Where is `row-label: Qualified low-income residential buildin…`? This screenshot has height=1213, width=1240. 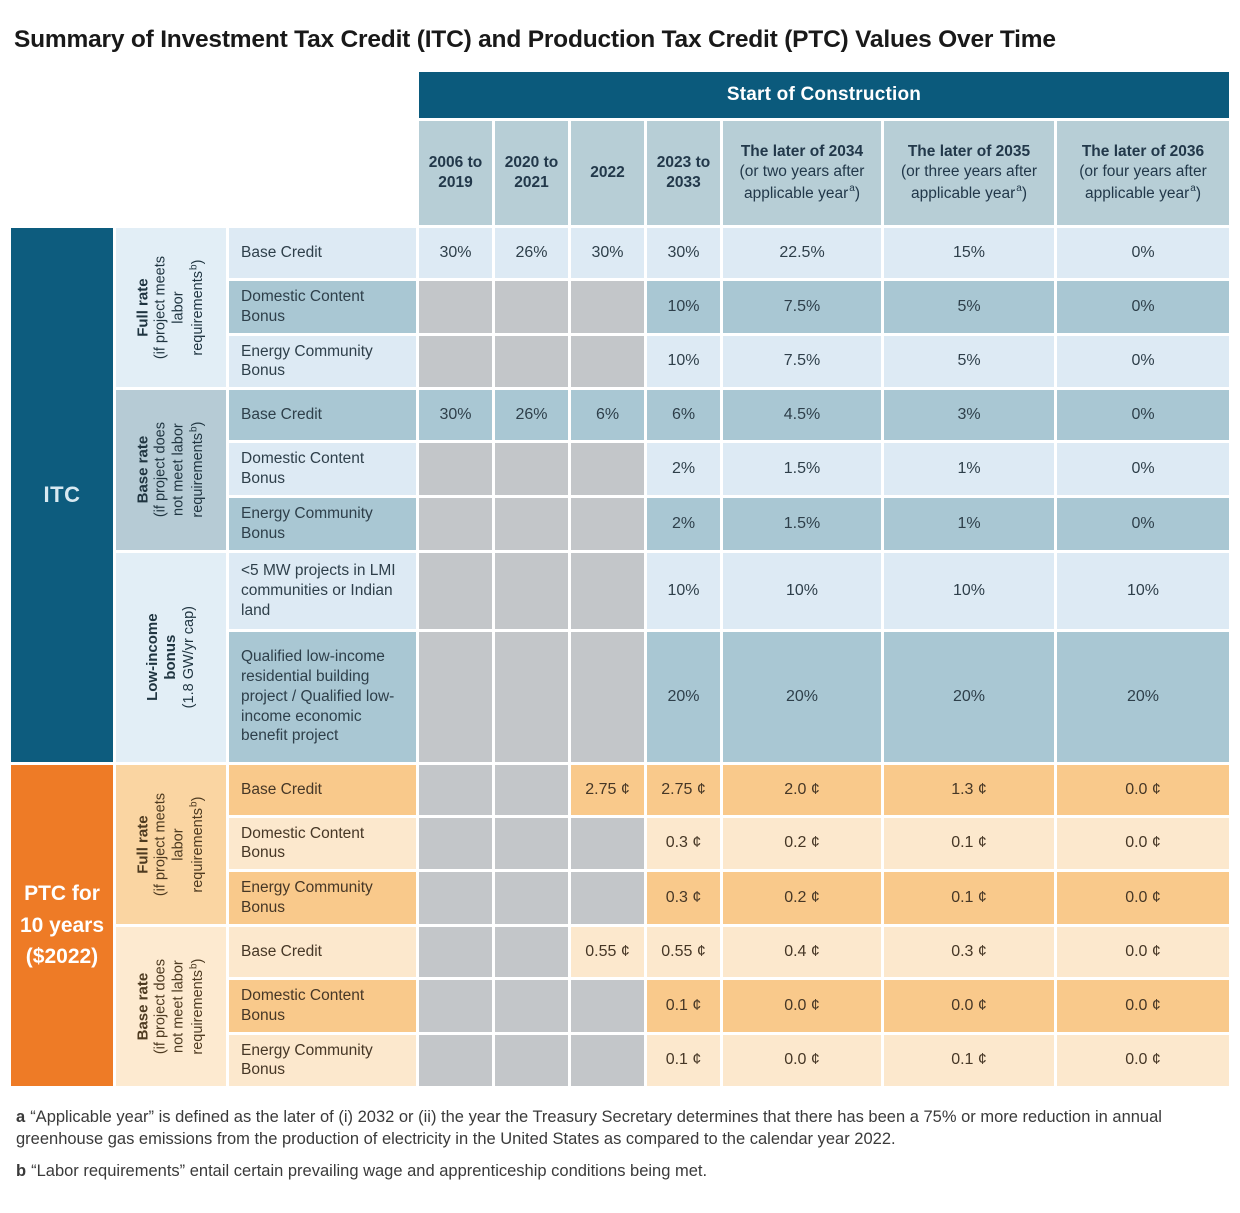 row-label: Qualified low-income residential buildin… is located at coordinates (322, 696).